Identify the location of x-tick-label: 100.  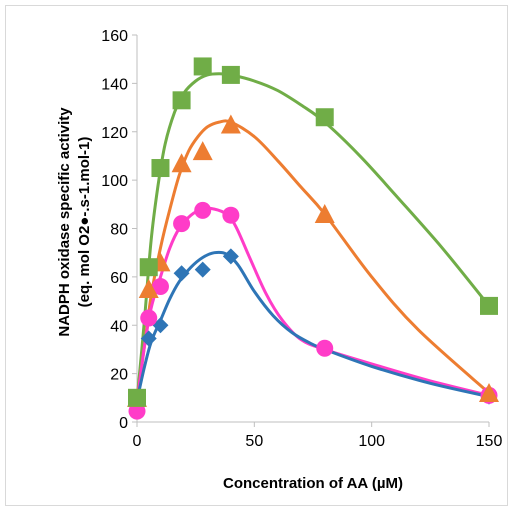
(371, 441).